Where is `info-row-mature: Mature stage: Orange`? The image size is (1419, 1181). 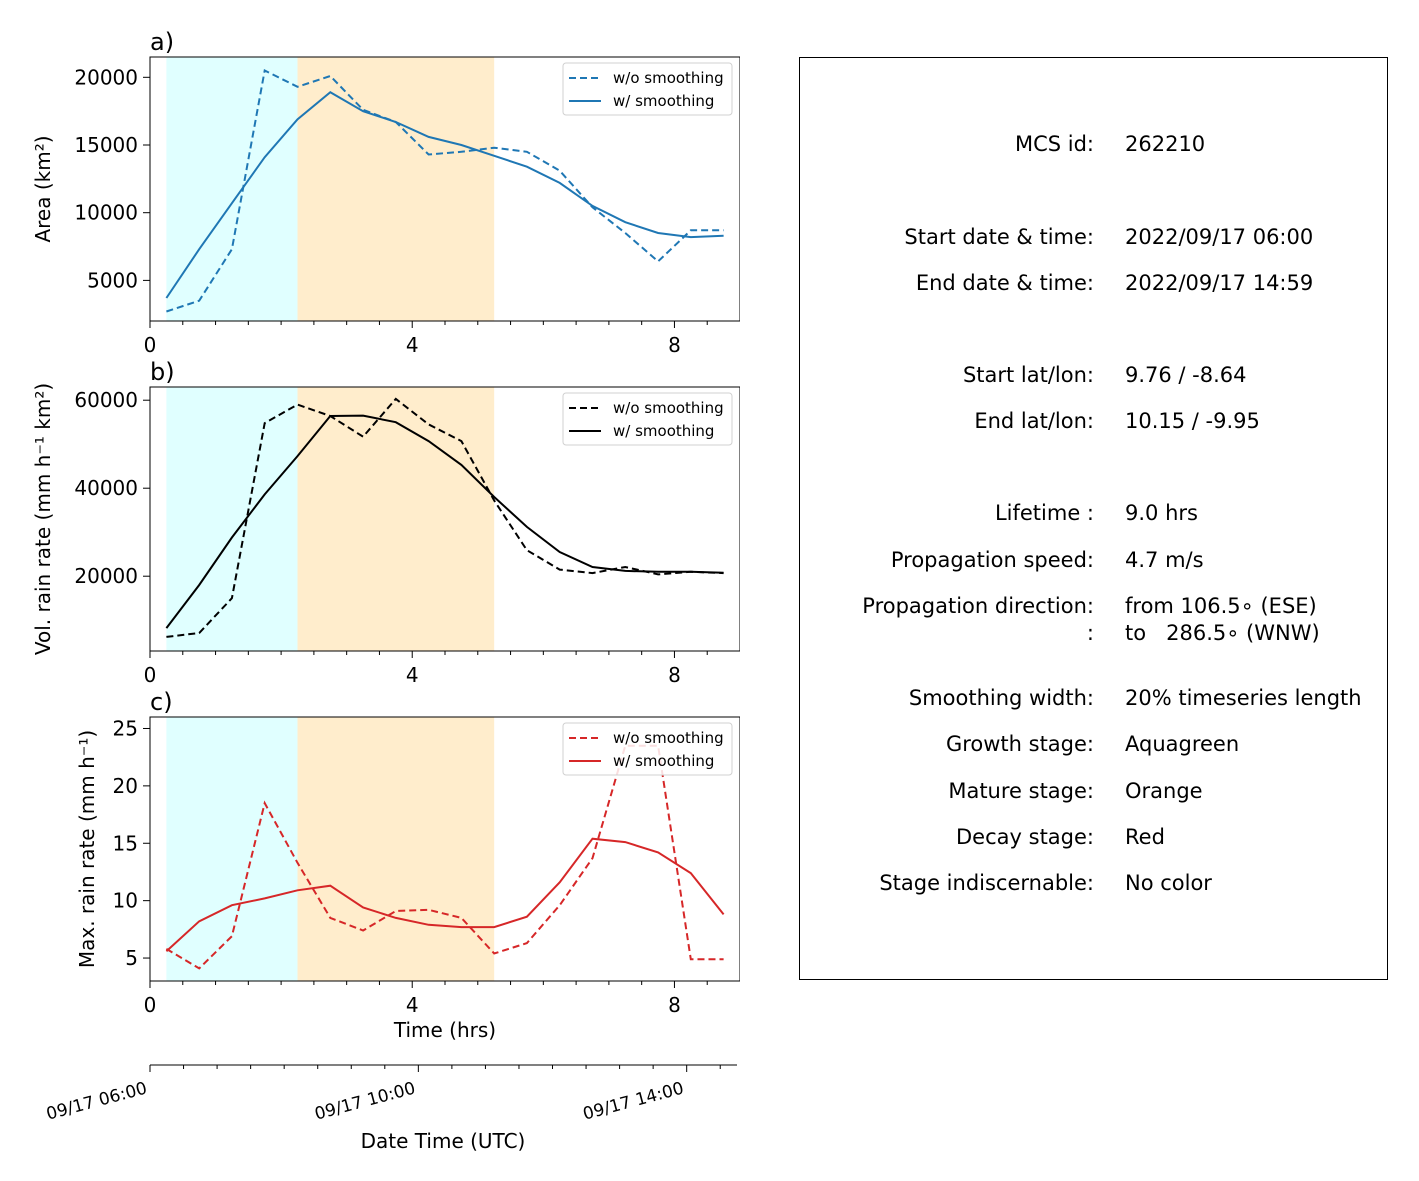
info-row-mature: Mature stage: Orange is located at coordinates (1094, 791).